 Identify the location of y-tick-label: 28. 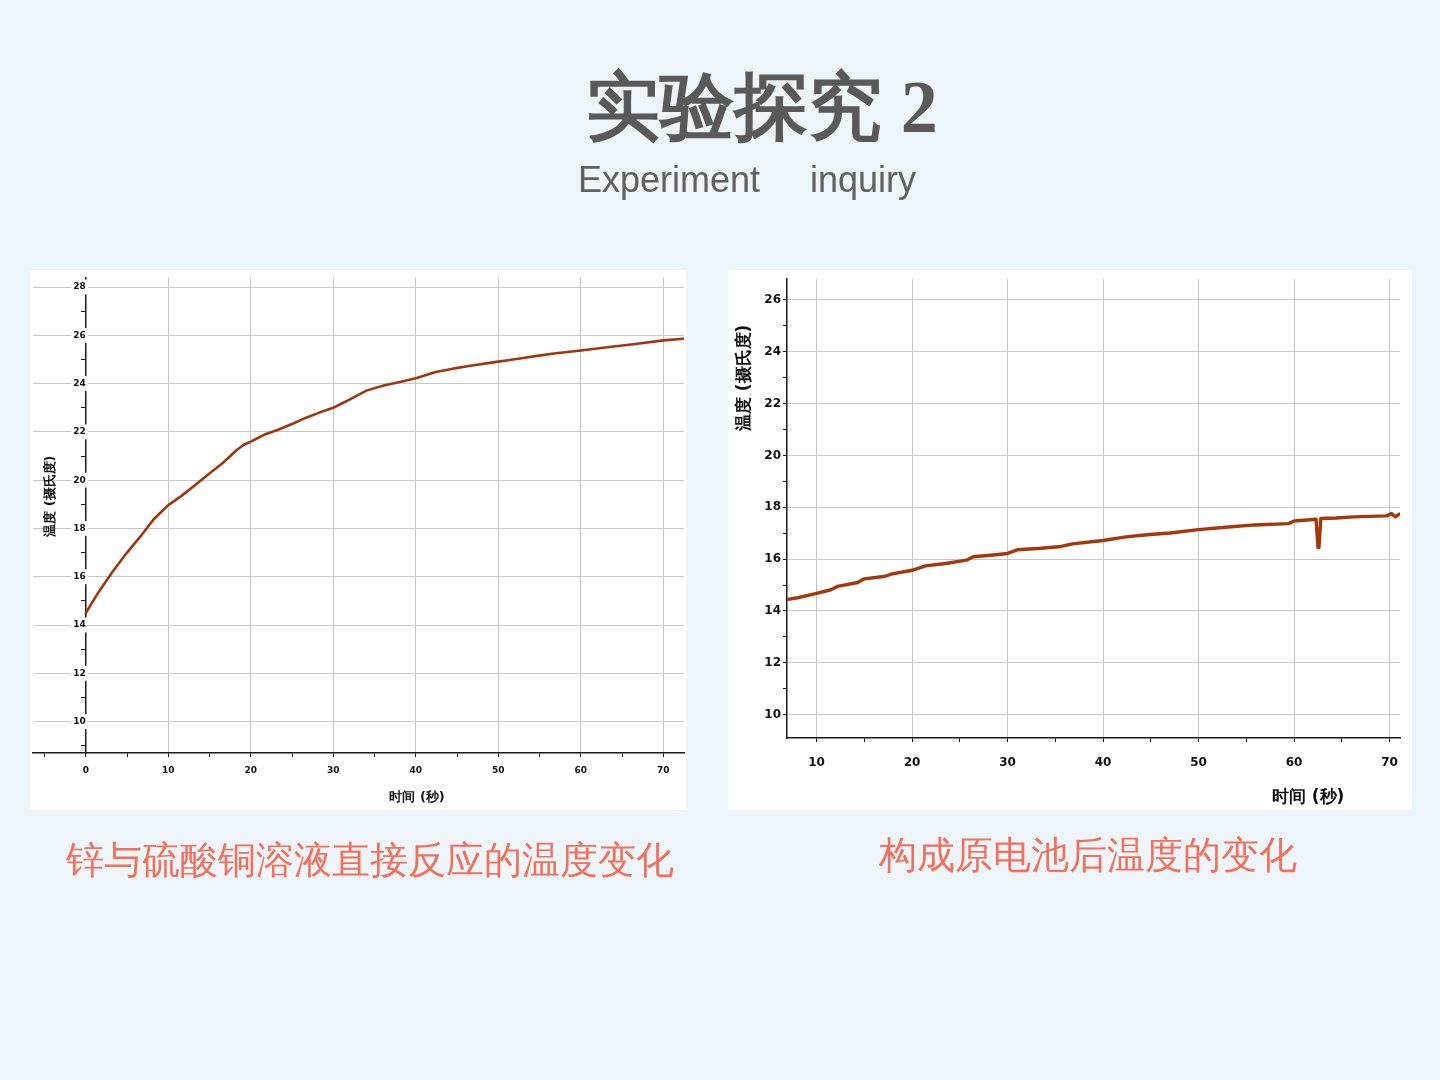
(79, 286).